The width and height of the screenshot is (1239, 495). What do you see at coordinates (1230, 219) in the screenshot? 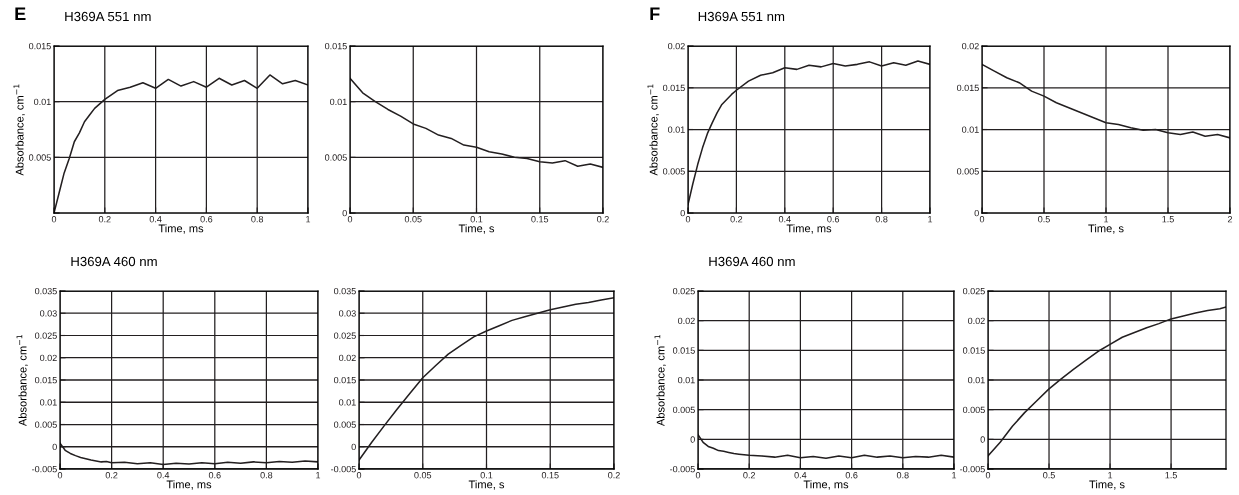
I see `x-tick-label: 2` at bounding box center [1230, 219].